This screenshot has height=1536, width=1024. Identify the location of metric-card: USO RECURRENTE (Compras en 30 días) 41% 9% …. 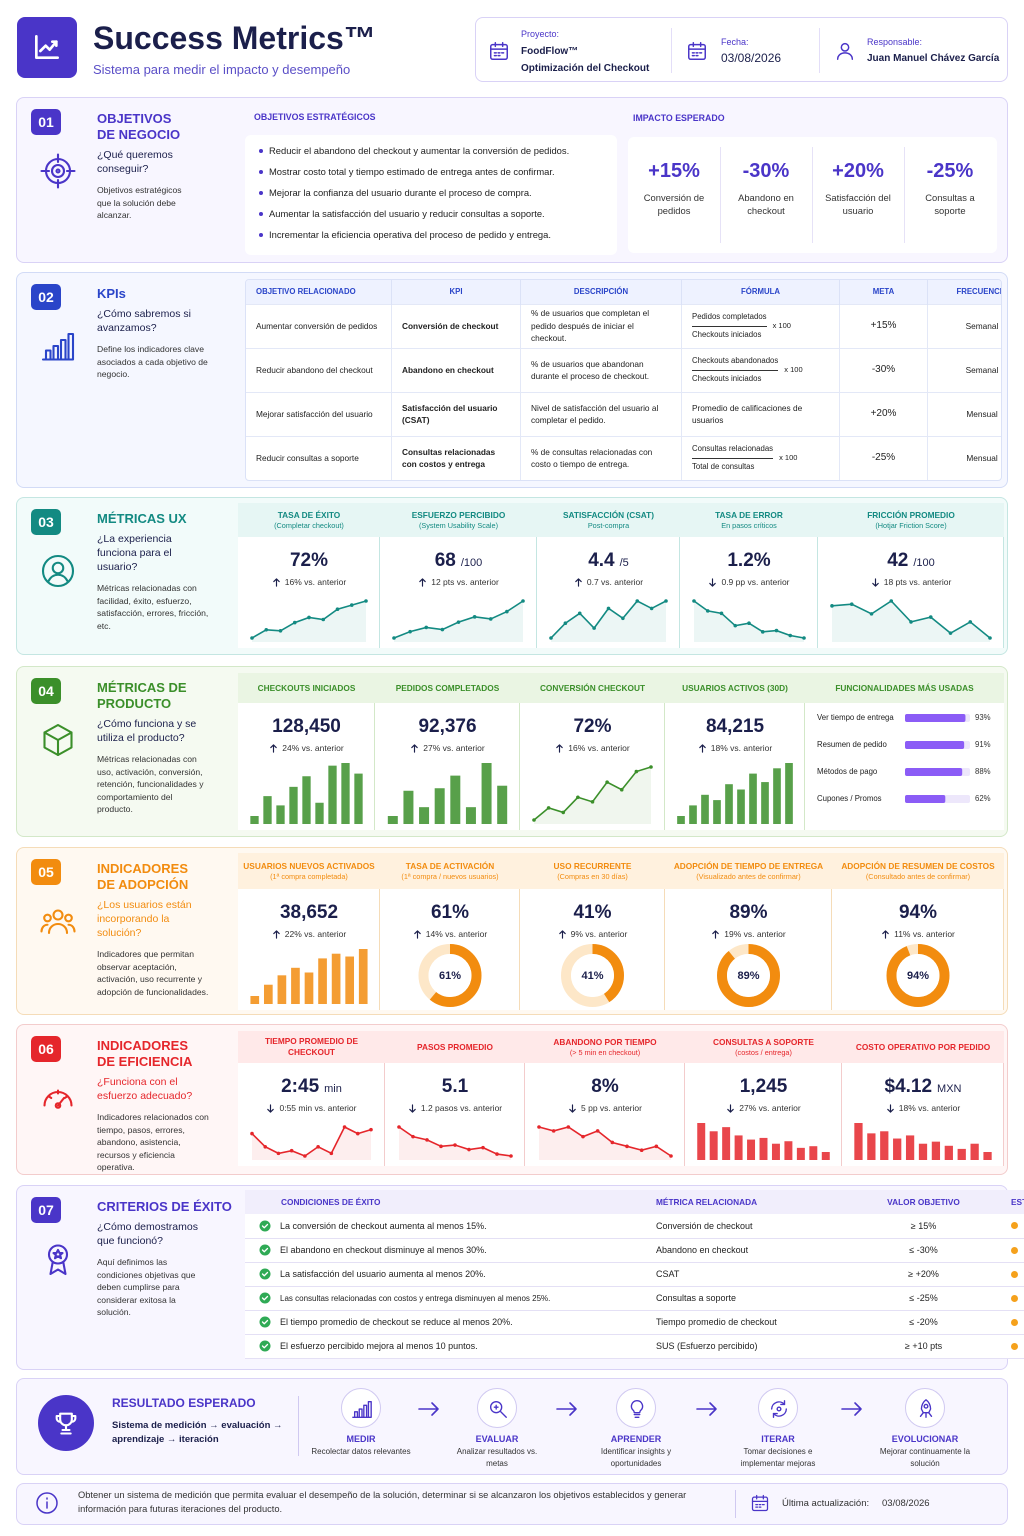
(592, 931).